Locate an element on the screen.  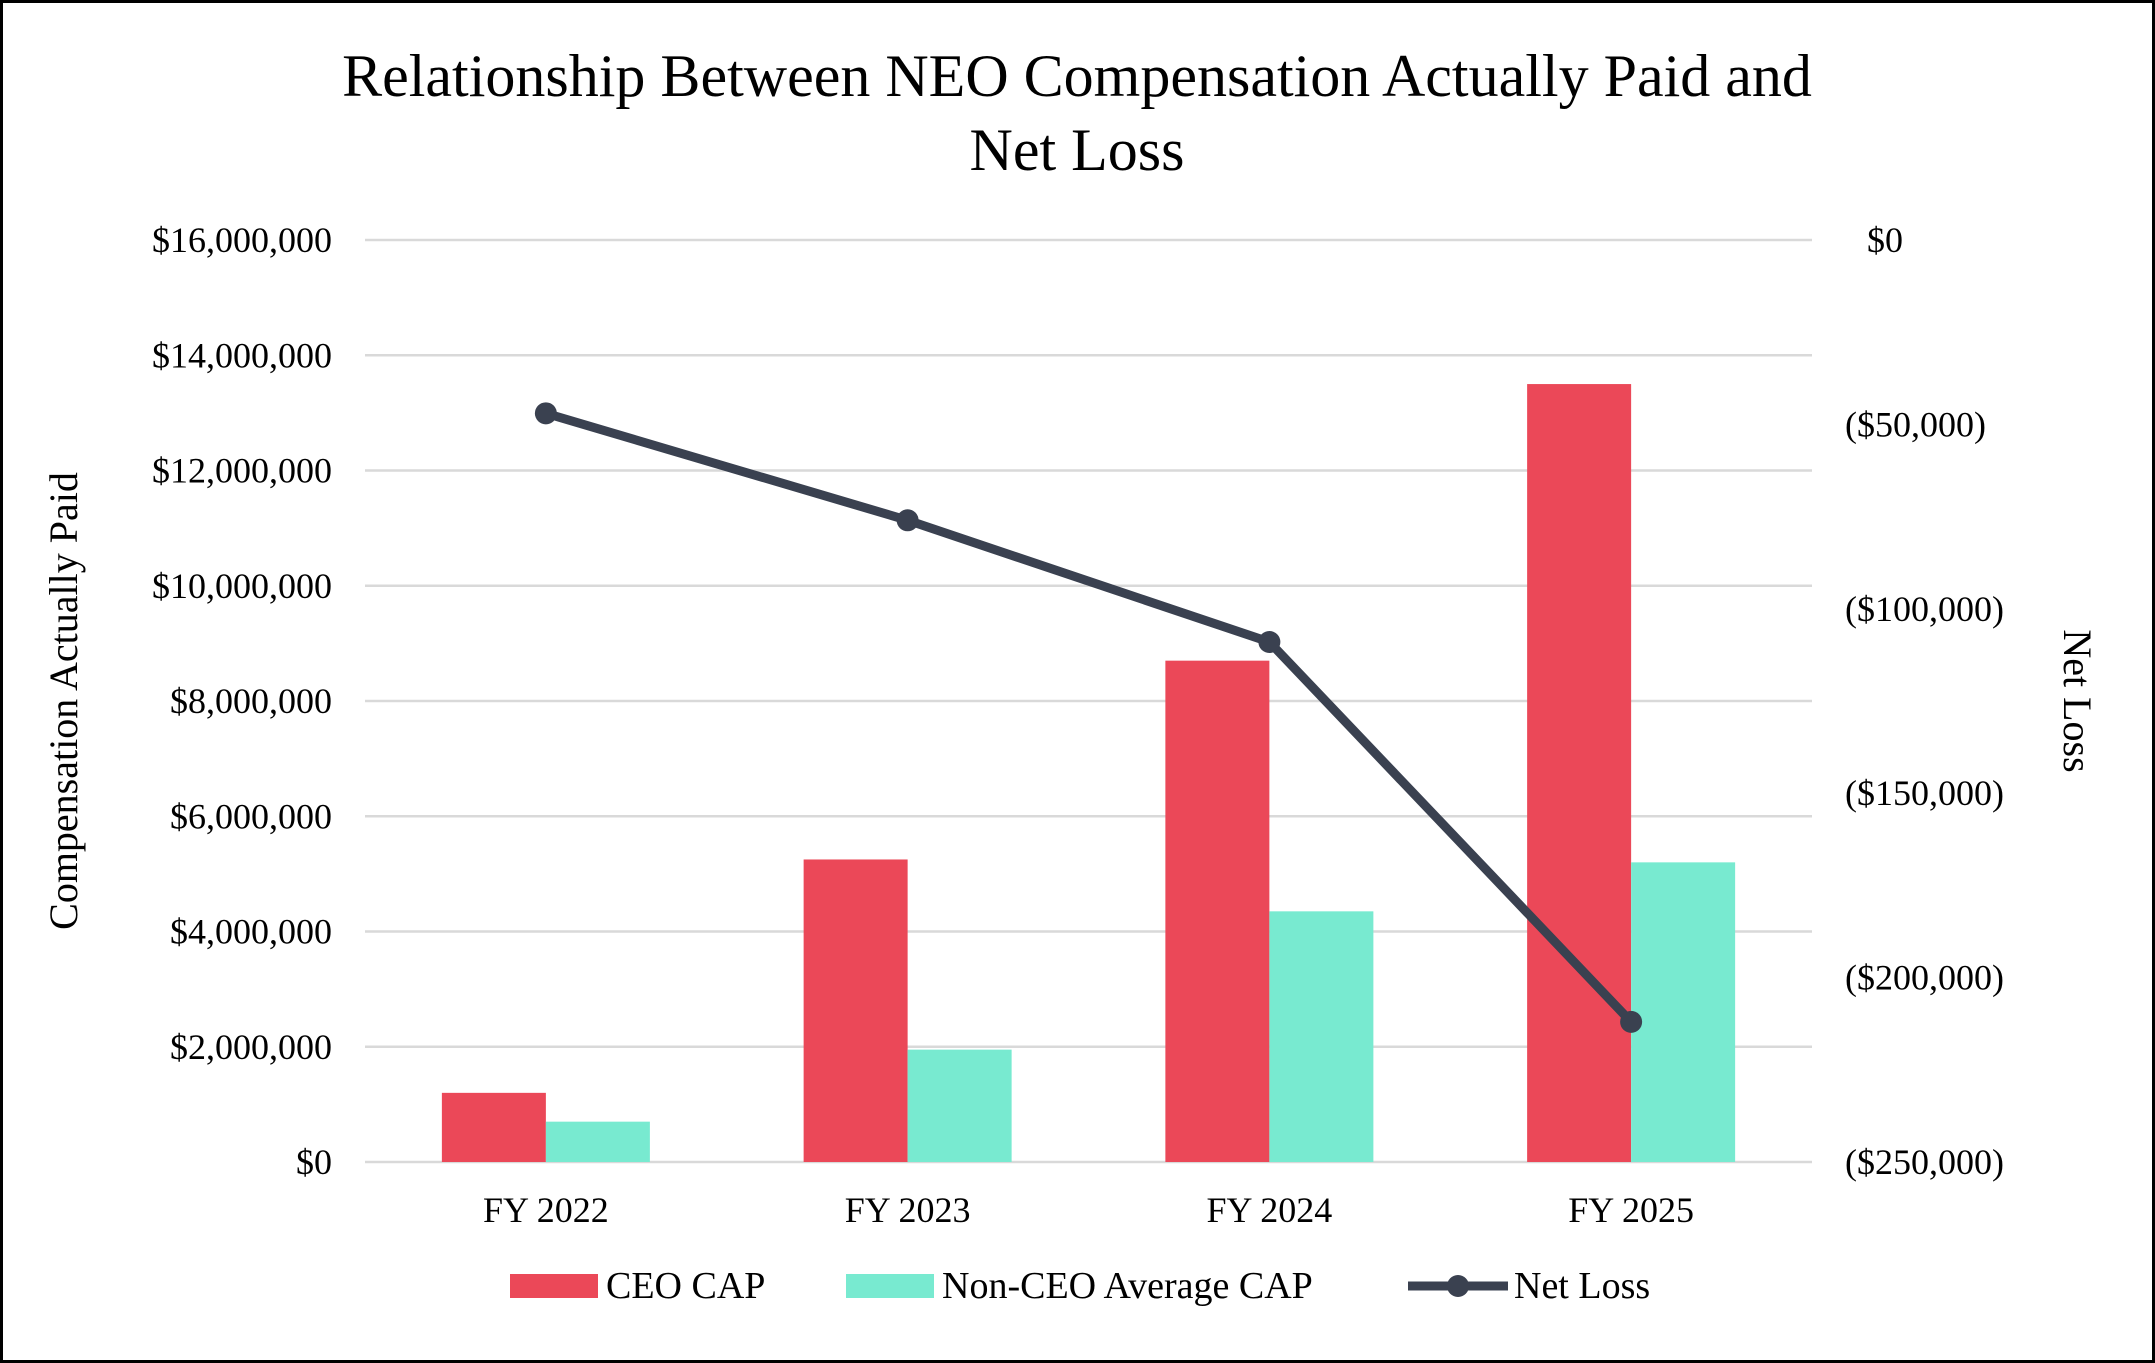
bar-non-ceo-average-cap-fy-2024 is located at coordinates (1321, 1036).